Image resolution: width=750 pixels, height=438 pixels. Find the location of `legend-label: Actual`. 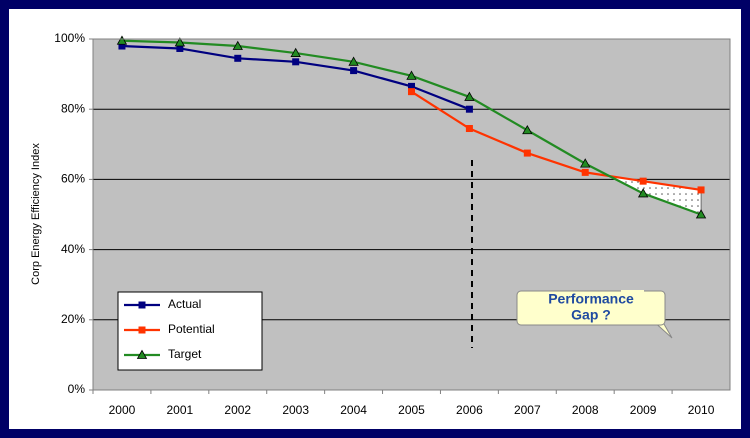

legend-label: Actual is located at coordinates (184, 304).